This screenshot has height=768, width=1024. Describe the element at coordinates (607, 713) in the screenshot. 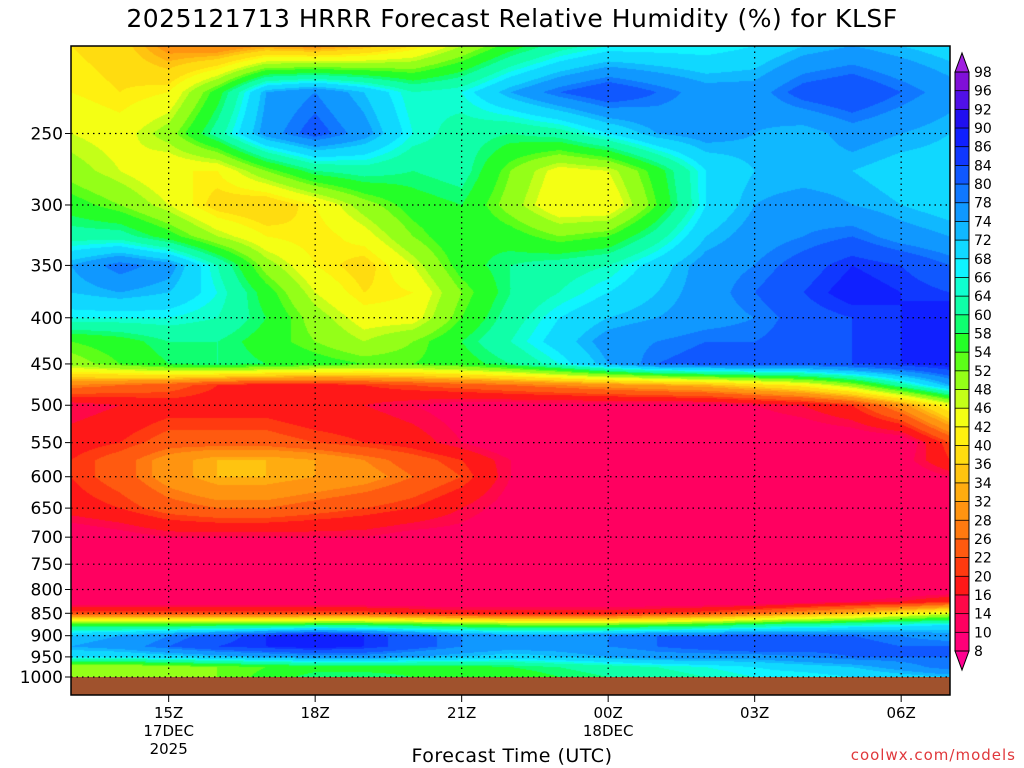

I see `x-tick-label: 00Z` at that location.